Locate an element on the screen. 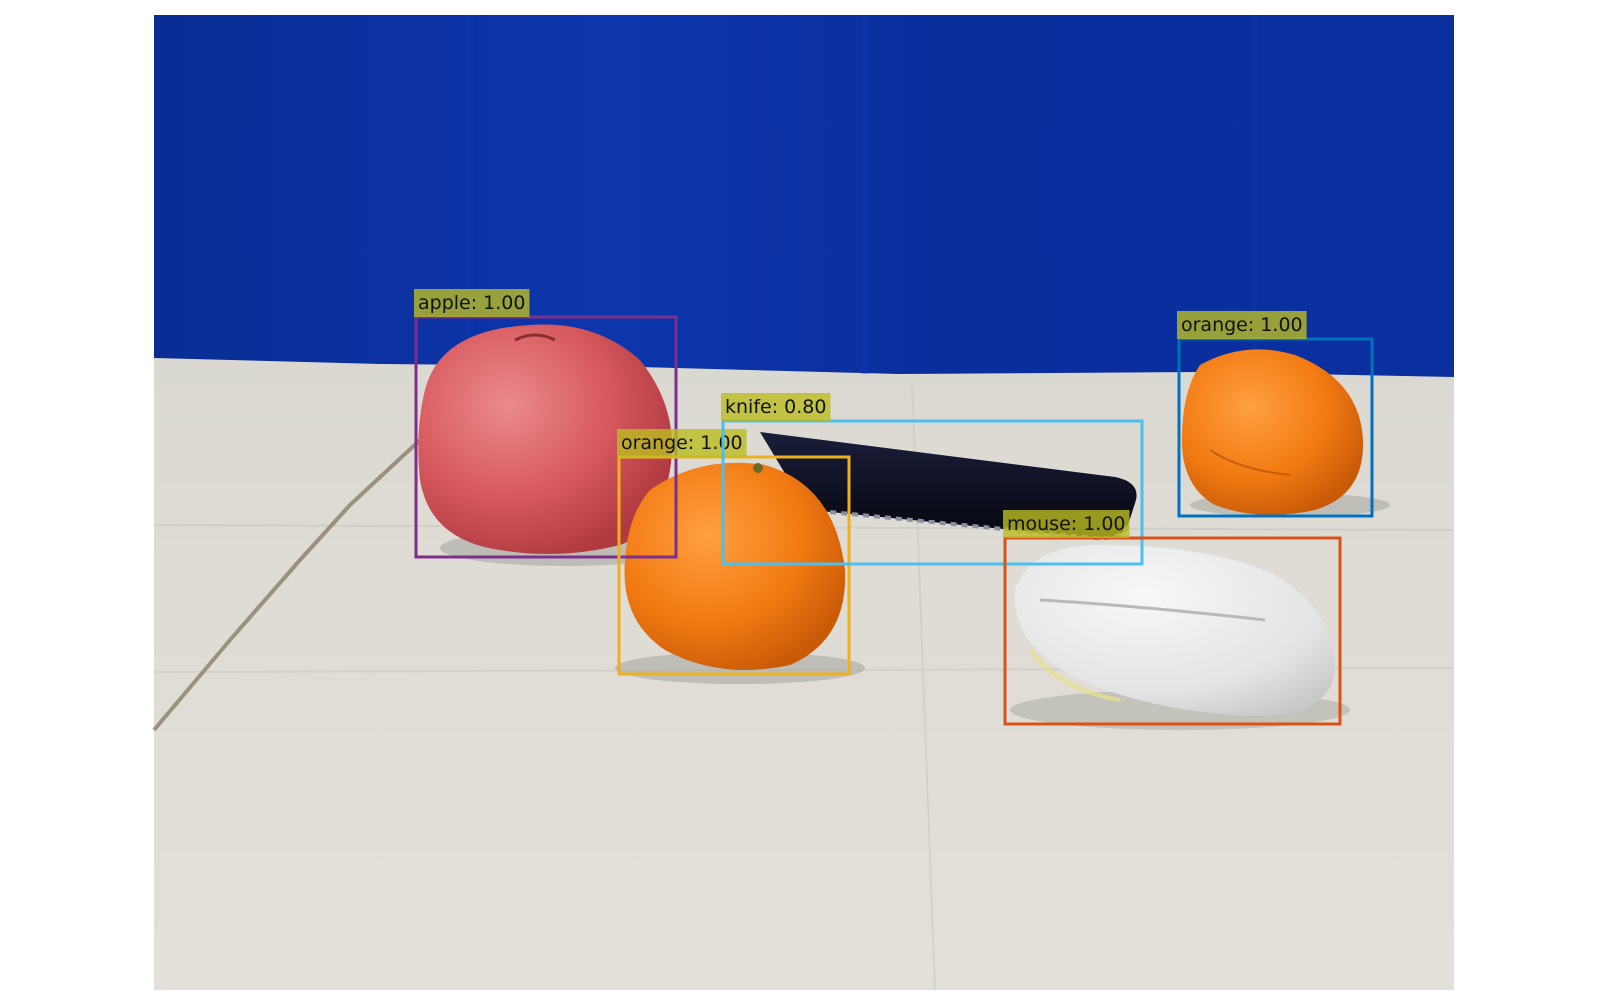 This screenshot has width=1600, height=1000. detection-knife: knife: 0.80 is located at coordinates (932, 479).